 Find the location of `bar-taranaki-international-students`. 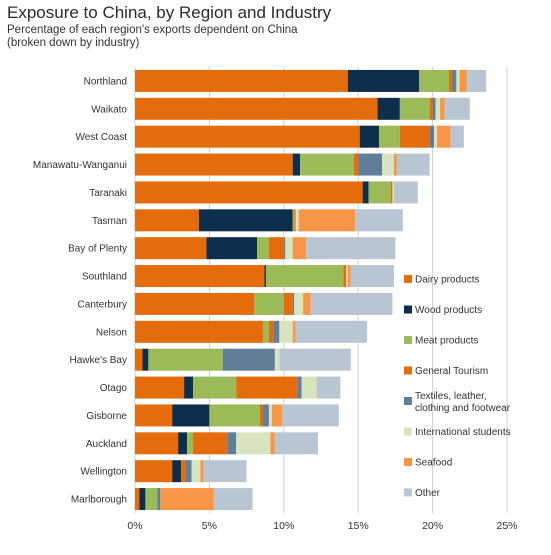

bar-taranaki-international-students is located at coordinates (393, 192).